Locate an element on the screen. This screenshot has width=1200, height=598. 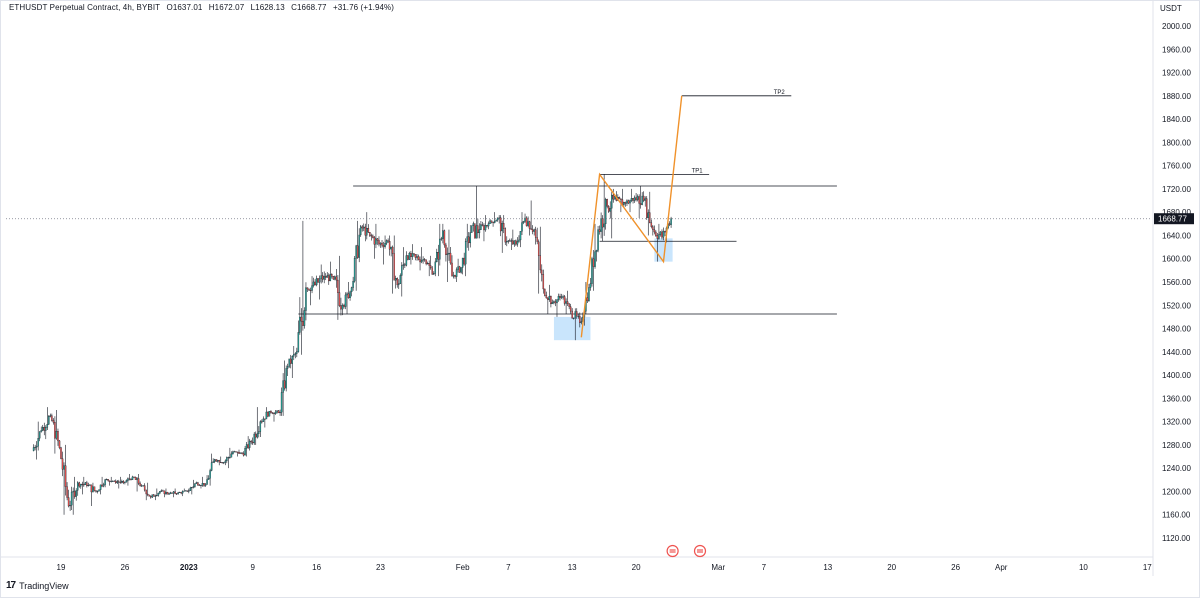
y-tick-label: 1840.00 is located at coordinates (1176, 119).